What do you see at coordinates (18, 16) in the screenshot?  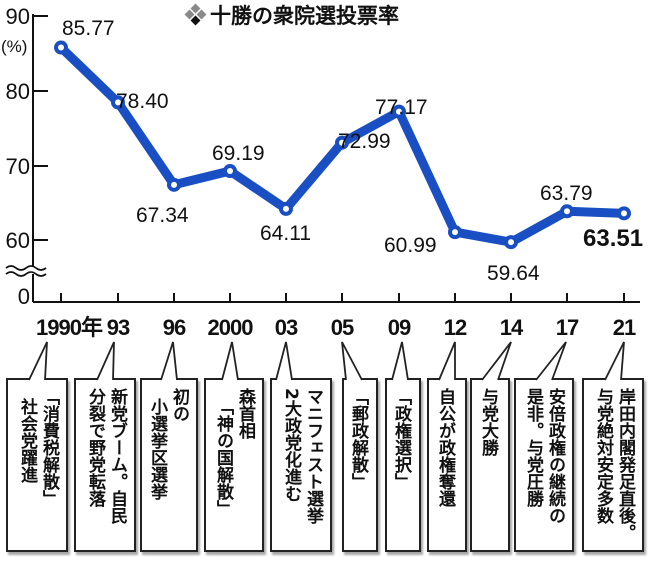 I see `y-tick-label: 90` at bounding box center [18, 16].